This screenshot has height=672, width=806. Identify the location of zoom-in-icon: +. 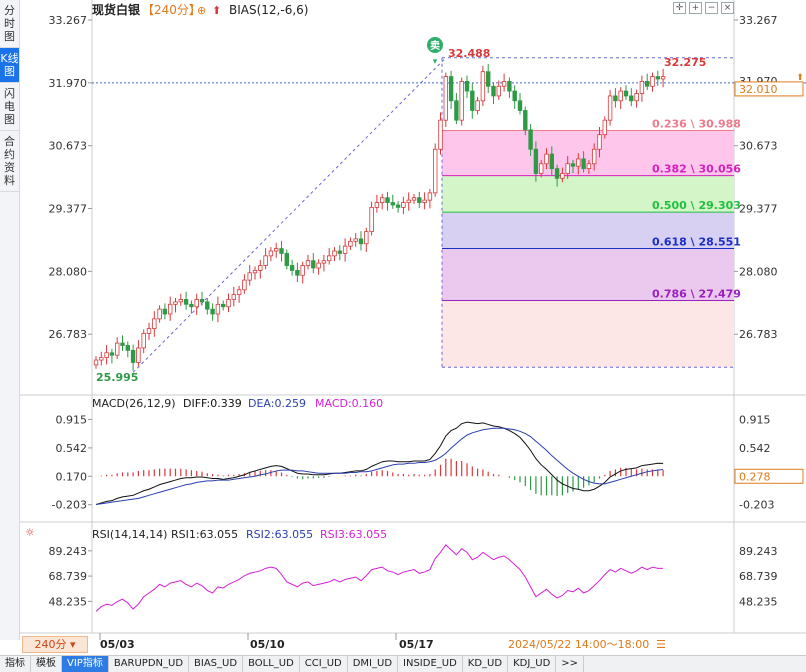
(695, 8).